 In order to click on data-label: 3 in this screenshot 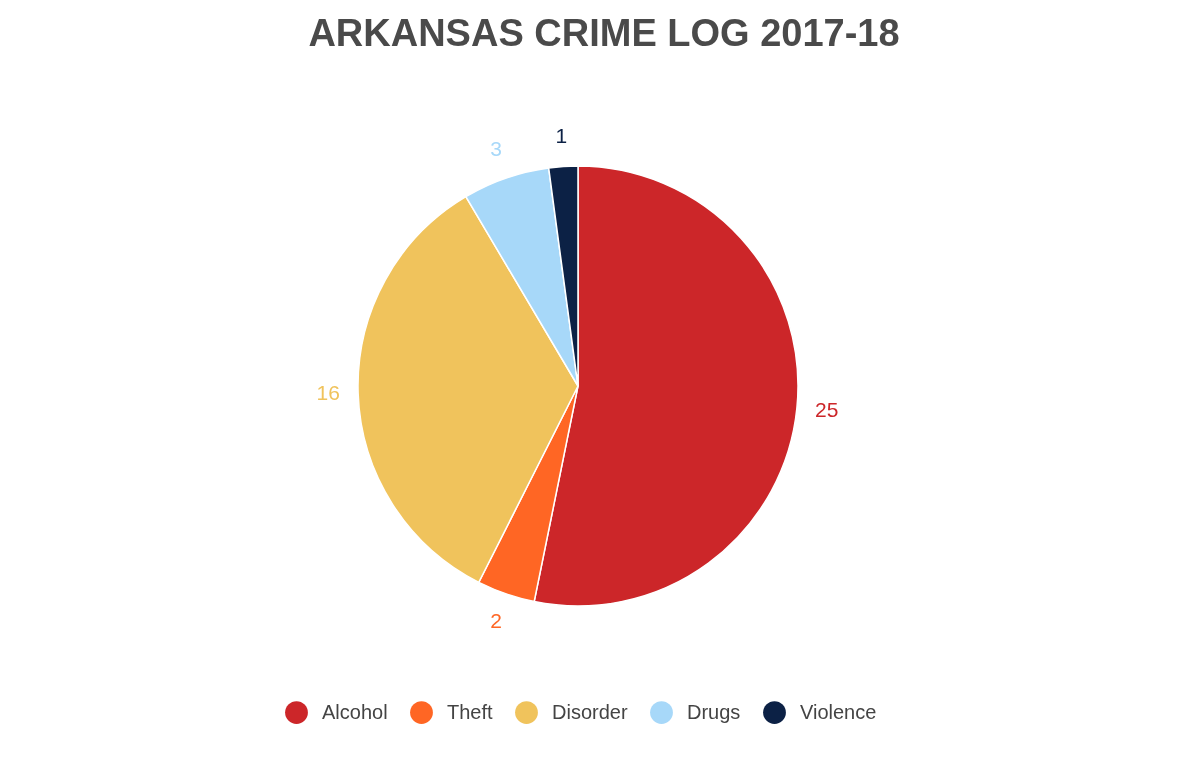, I will do `click(496, 148)`.